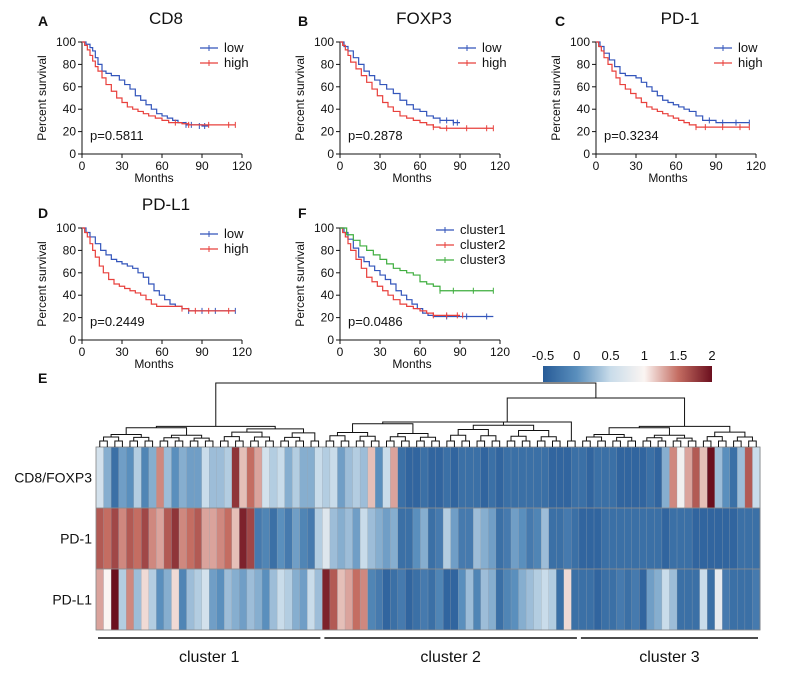 This screenshot has height=674, width=801. Describe the element at coordinates (300, 97) in the screenshot. I see `y-axis-label-b: Percent survival` at that location.